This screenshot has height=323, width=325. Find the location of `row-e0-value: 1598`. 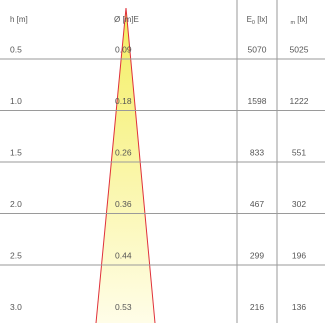

row-e0-value: 1598 is located at coordinates (257, 101).